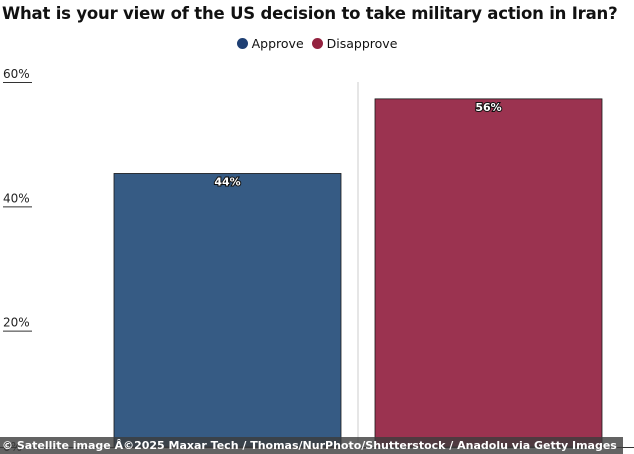  Describe the element at coordinates (242, 43) in the screenshot. I see `legend-swatch-approve` at that location.